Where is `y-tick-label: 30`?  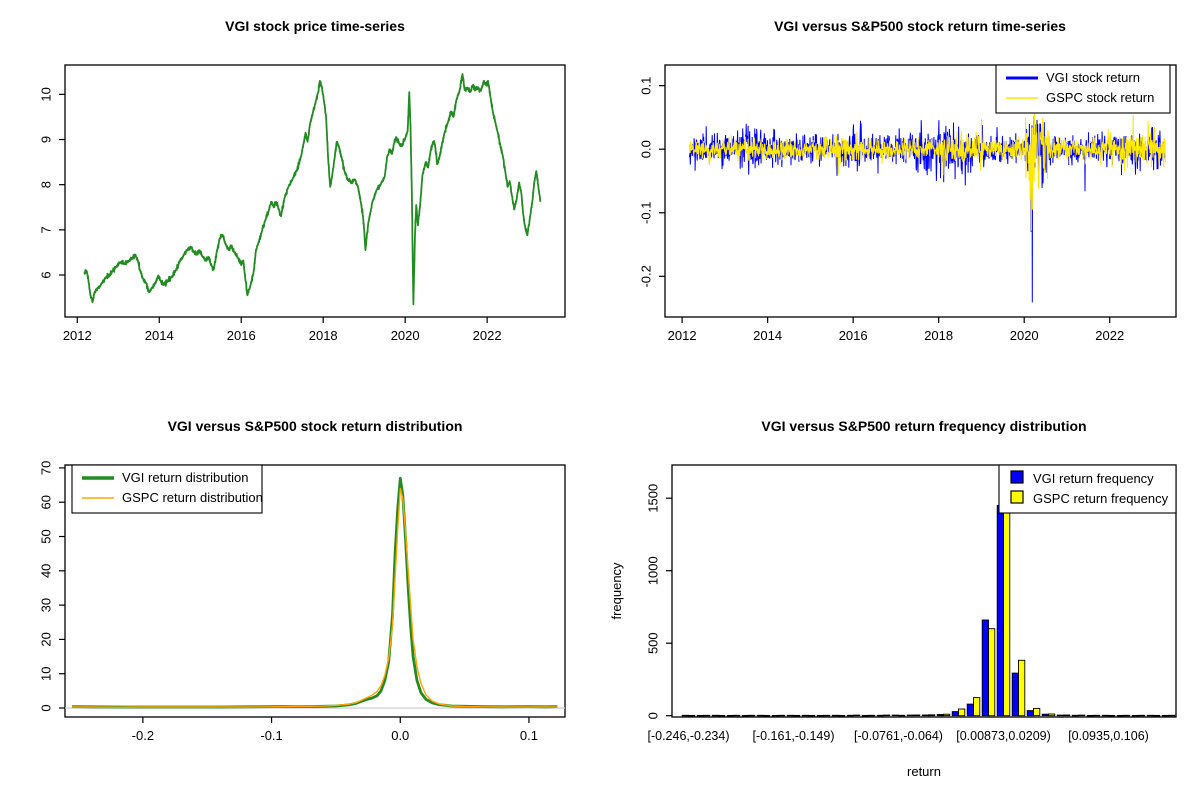 y-tick-label: 30 is located at coordinates (46, 605).